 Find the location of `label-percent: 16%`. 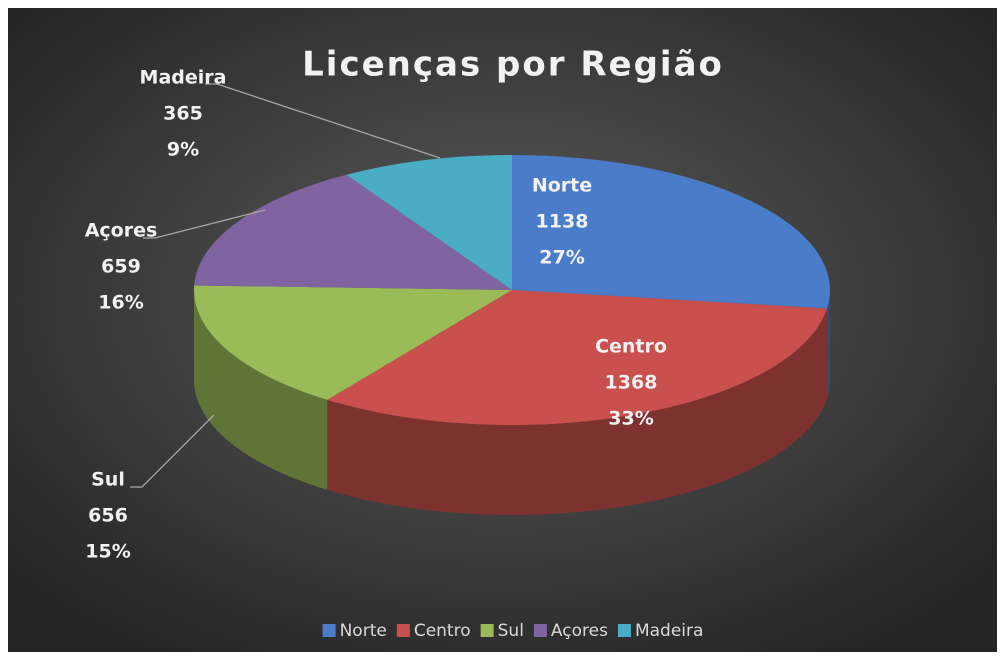

label-percent: 16% is located at coordinates (120, 303).